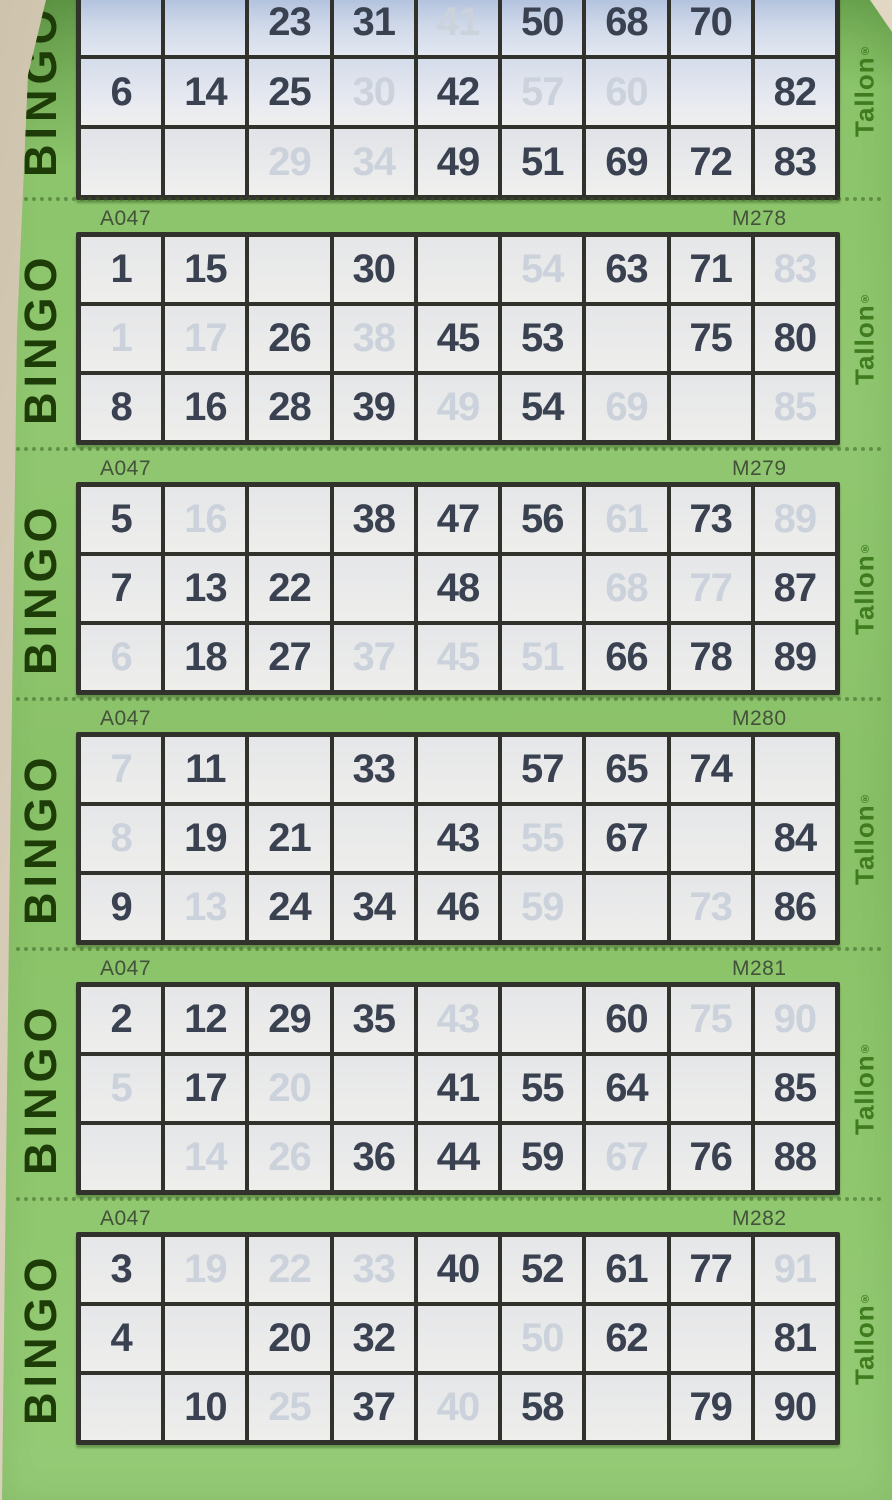  I want to click on bingo-cell: 74, so click(710, 769).